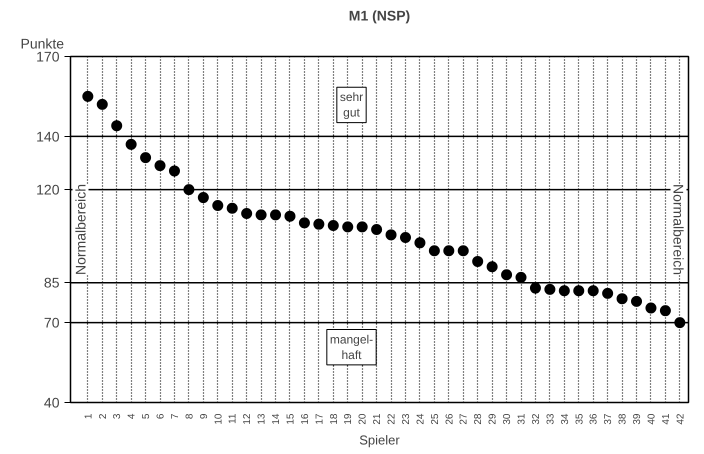 This screenshot has width=704, height=454. Describe the element at coordinates (103, 416) in the screenshot. I see `x-tick-label: 2` at that location.